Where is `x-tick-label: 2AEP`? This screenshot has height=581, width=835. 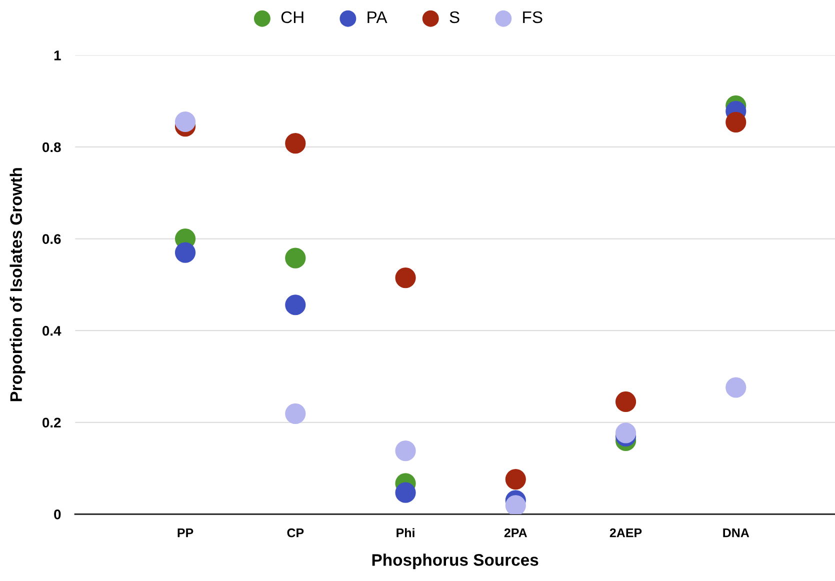 x-tick-label: 2AEP is located at coordinates (626, 533).